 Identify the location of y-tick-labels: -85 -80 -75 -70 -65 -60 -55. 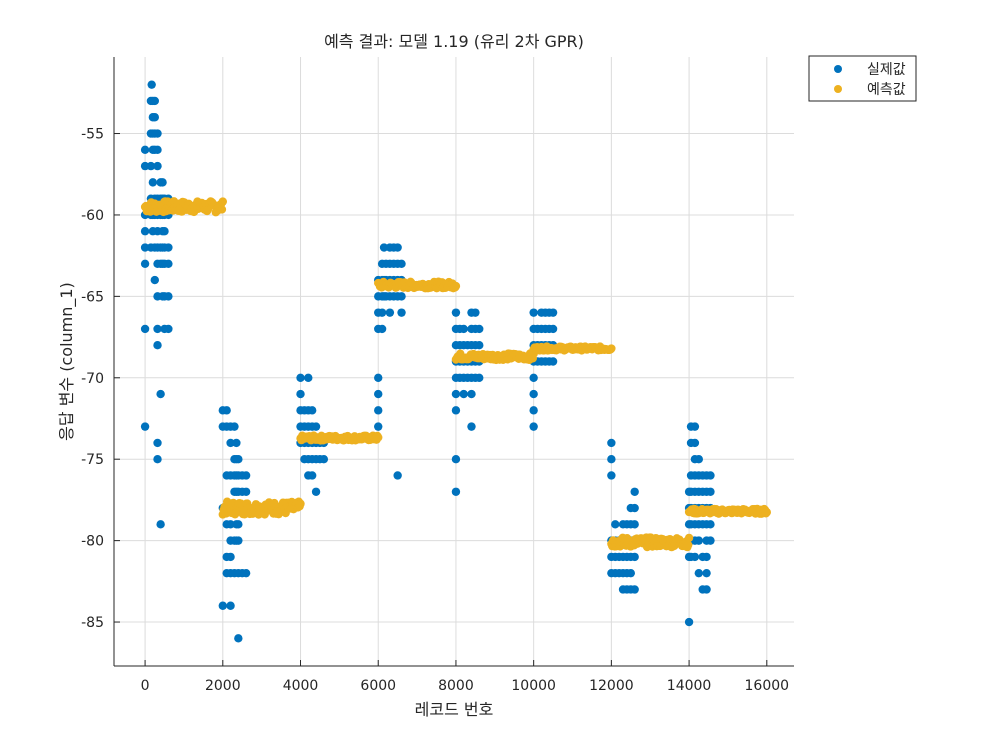
(92, 379).